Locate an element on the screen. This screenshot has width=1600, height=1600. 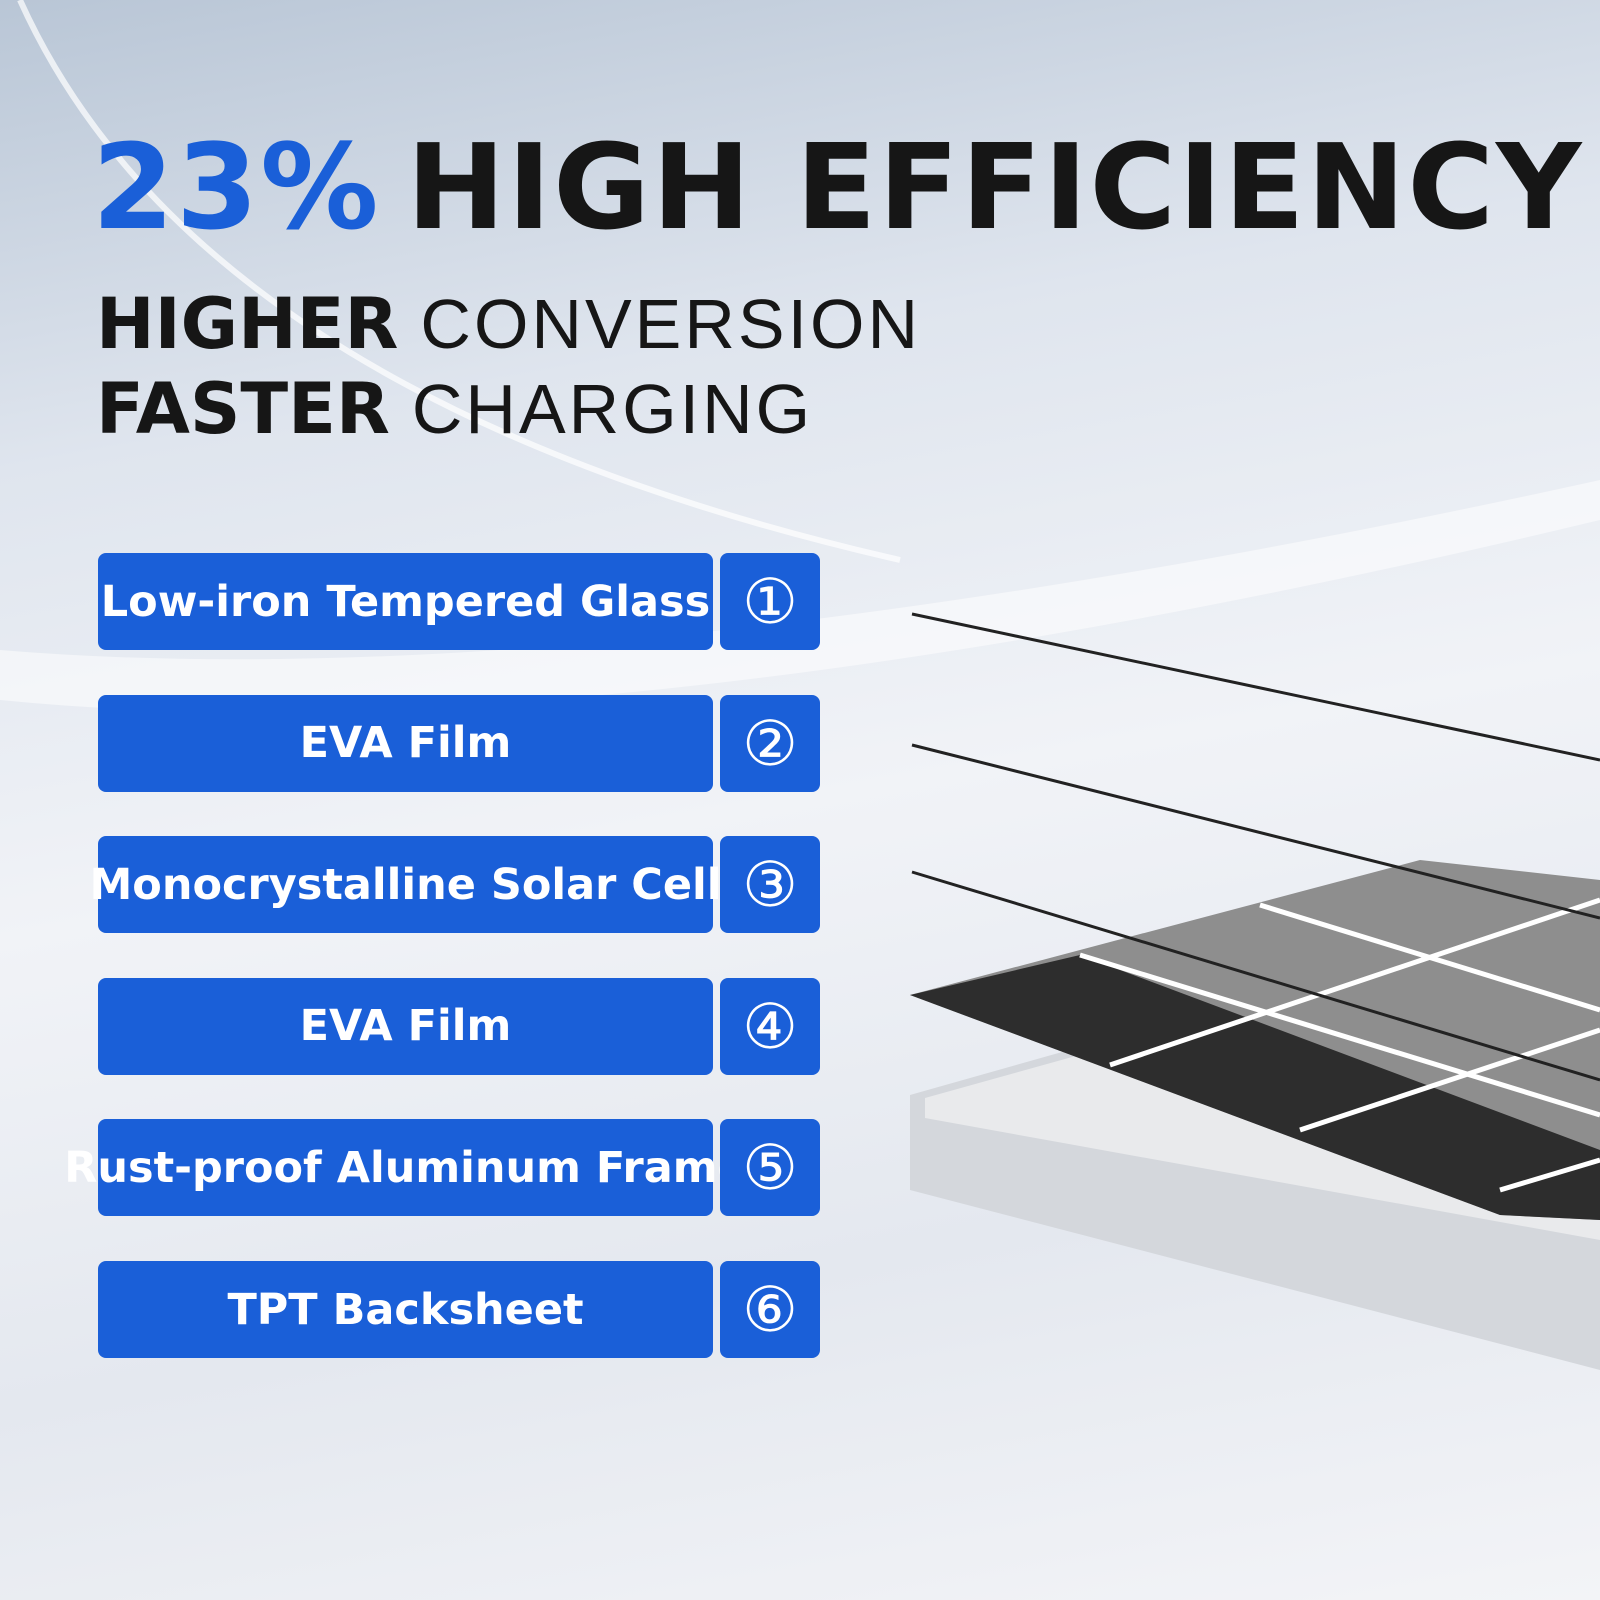
layer-number: ② is located at coordinates (770, 743).